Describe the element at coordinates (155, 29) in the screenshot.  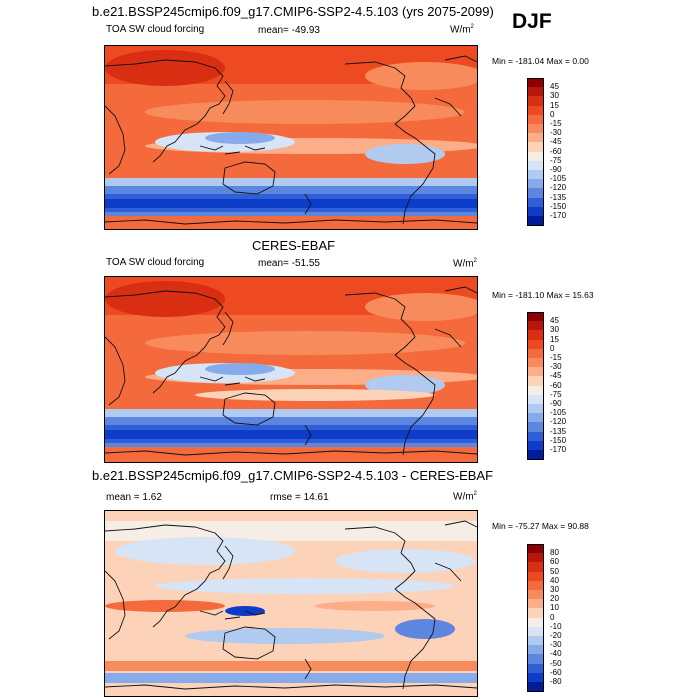
I see `panel1-variable-label: TOA SW cloud forcing` at that location.